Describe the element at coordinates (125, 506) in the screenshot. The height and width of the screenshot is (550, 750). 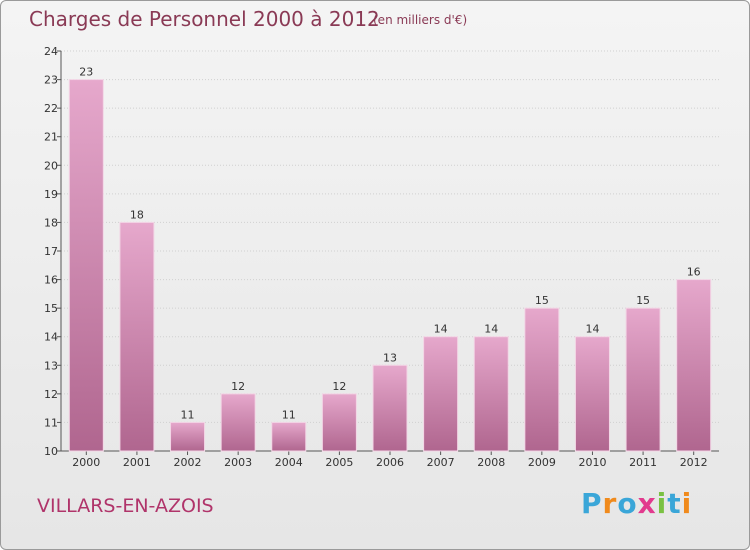
I see `place-name: VILLARS-EN-AZOIS` at that location.